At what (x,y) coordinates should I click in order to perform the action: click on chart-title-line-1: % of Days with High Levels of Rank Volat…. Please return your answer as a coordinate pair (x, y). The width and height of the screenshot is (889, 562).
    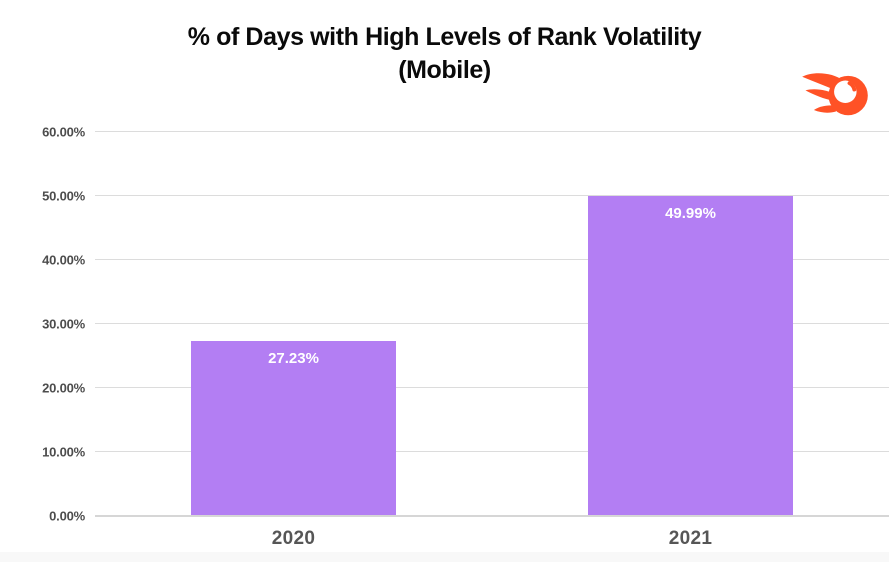
    Looking at the image, I should click on (444, 37).